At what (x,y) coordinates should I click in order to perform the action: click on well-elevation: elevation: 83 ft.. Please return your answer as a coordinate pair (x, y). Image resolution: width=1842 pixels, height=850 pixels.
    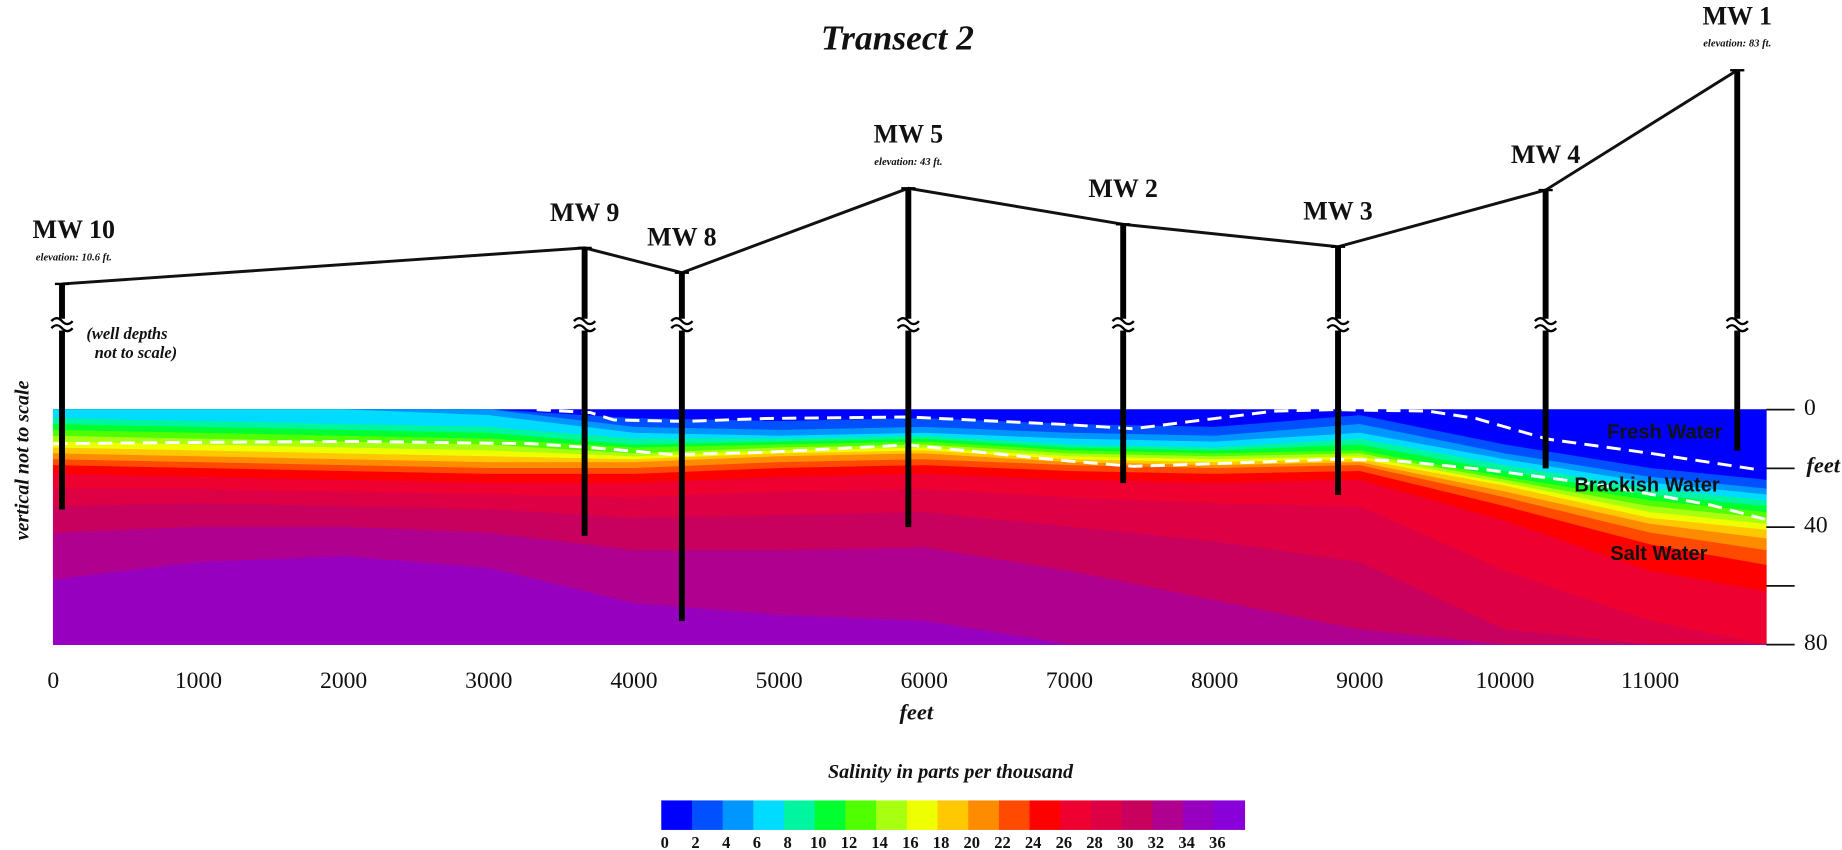
    Looking at the image, I should click on (1737, 44).